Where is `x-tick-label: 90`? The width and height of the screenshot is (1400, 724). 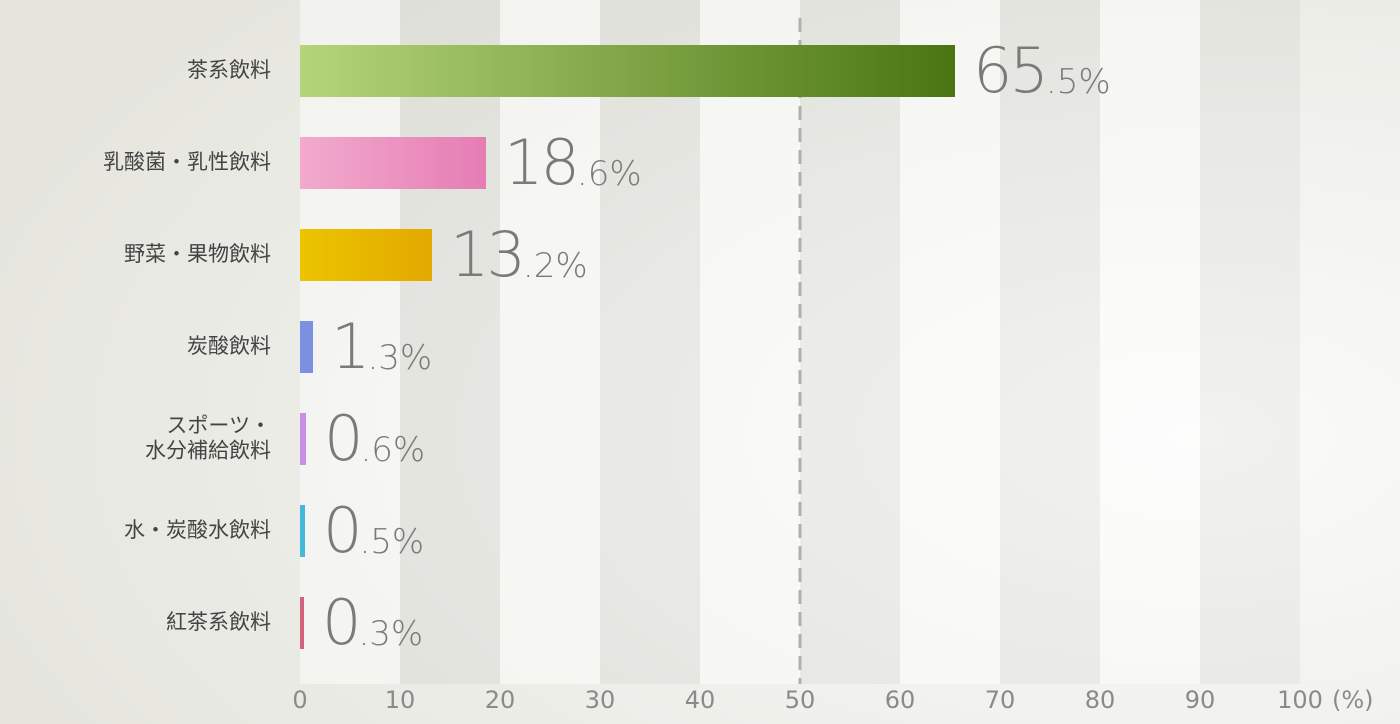 x-tick-label: 90 is located at coordinates (1200, 700).